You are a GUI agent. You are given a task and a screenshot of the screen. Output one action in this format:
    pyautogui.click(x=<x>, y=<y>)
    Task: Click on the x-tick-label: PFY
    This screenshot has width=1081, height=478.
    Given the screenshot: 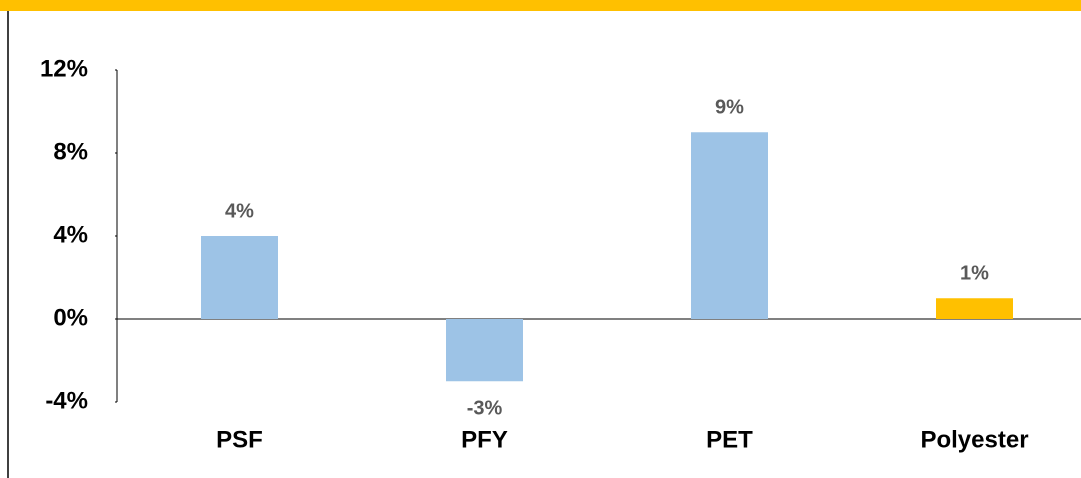 What is the action you would take?
    pyautogui.click(x=484, y=439)
    